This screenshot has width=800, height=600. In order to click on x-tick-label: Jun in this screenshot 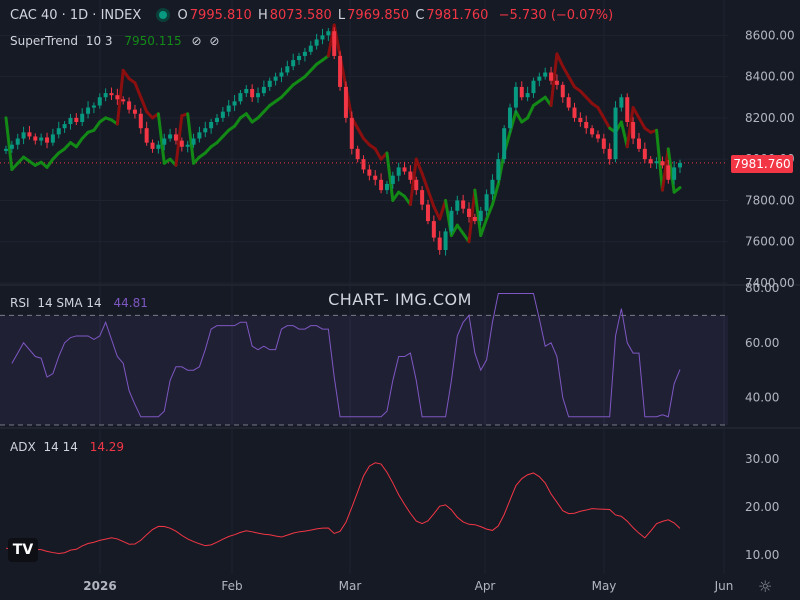, I will do `click(724, 586)`.